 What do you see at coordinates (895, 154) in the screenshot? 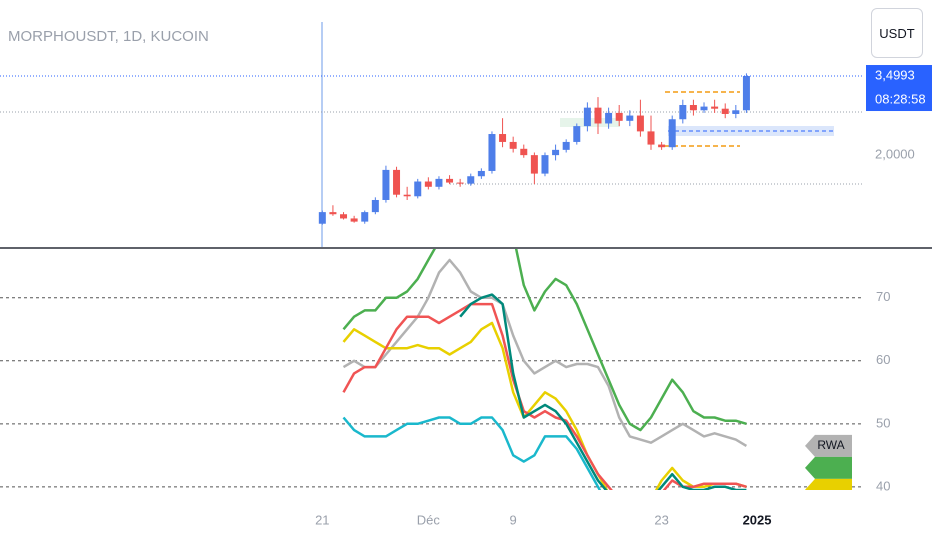
I see `y-tick-label: 2,0000` at bounding box center [895, 154].